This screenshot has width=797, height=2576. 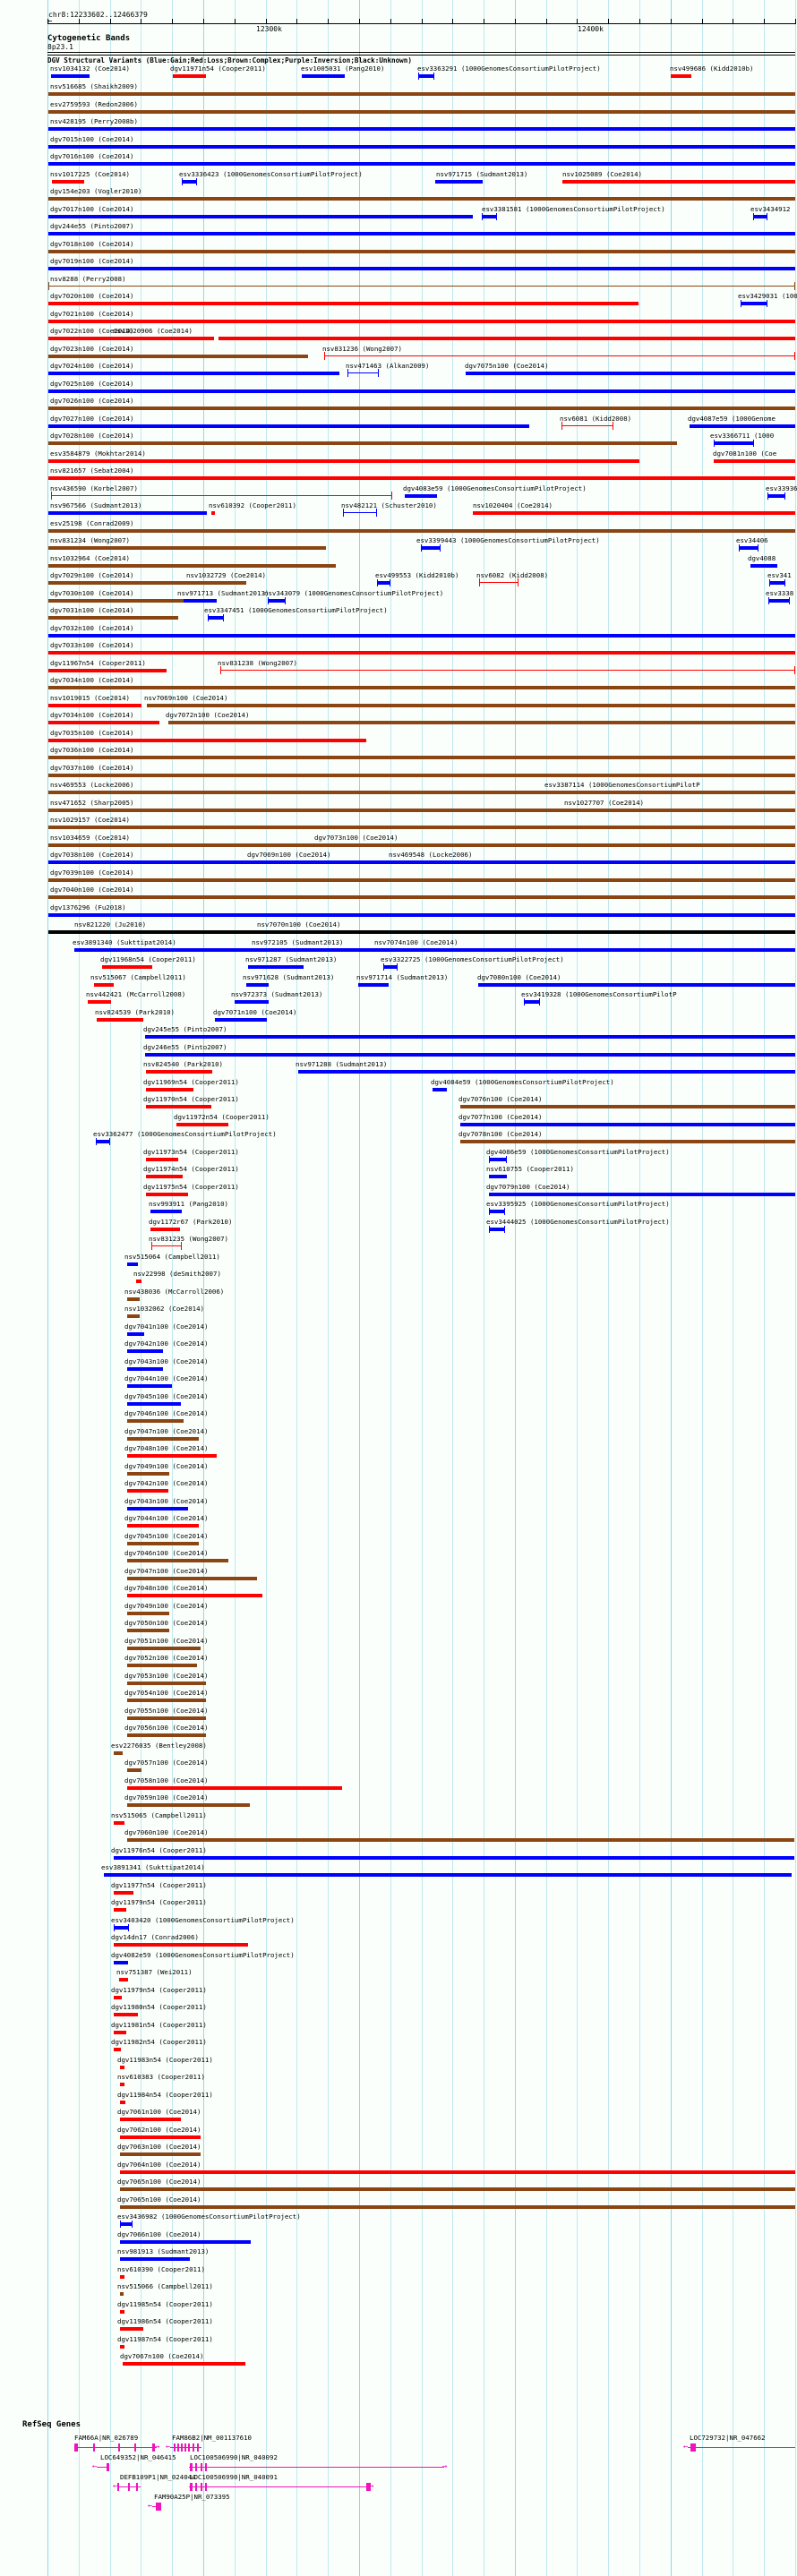 I want to click on variant-label: dgv7063n100 (Coe2014), so click(x=159, y=2147).